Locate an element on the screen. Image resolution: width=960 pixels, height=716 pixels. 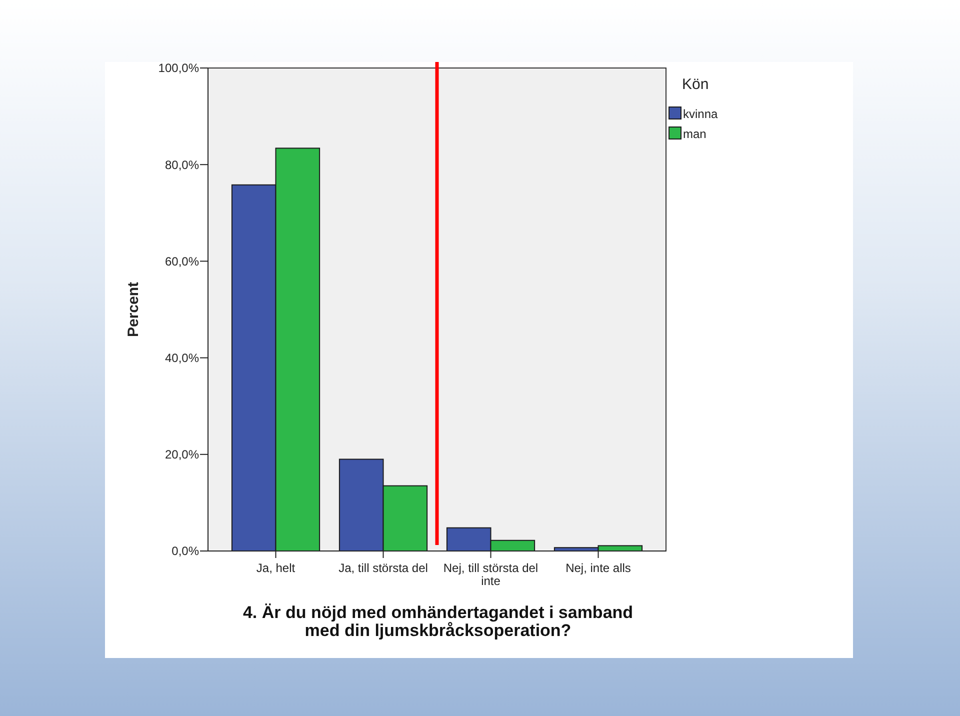
y-tick-label: 40,0% is located at coordinates (182, 358).